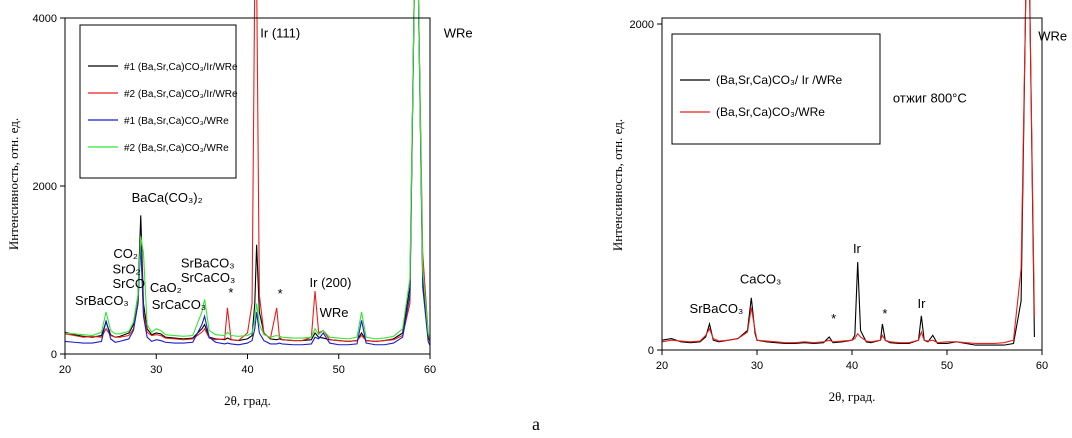  What do you see at coordinates (176, 148) in the screenshot?
I see `legend-label: #2 (Ba,Sr,Ca)CO₃/WRe` at bounding box center [176, 148].